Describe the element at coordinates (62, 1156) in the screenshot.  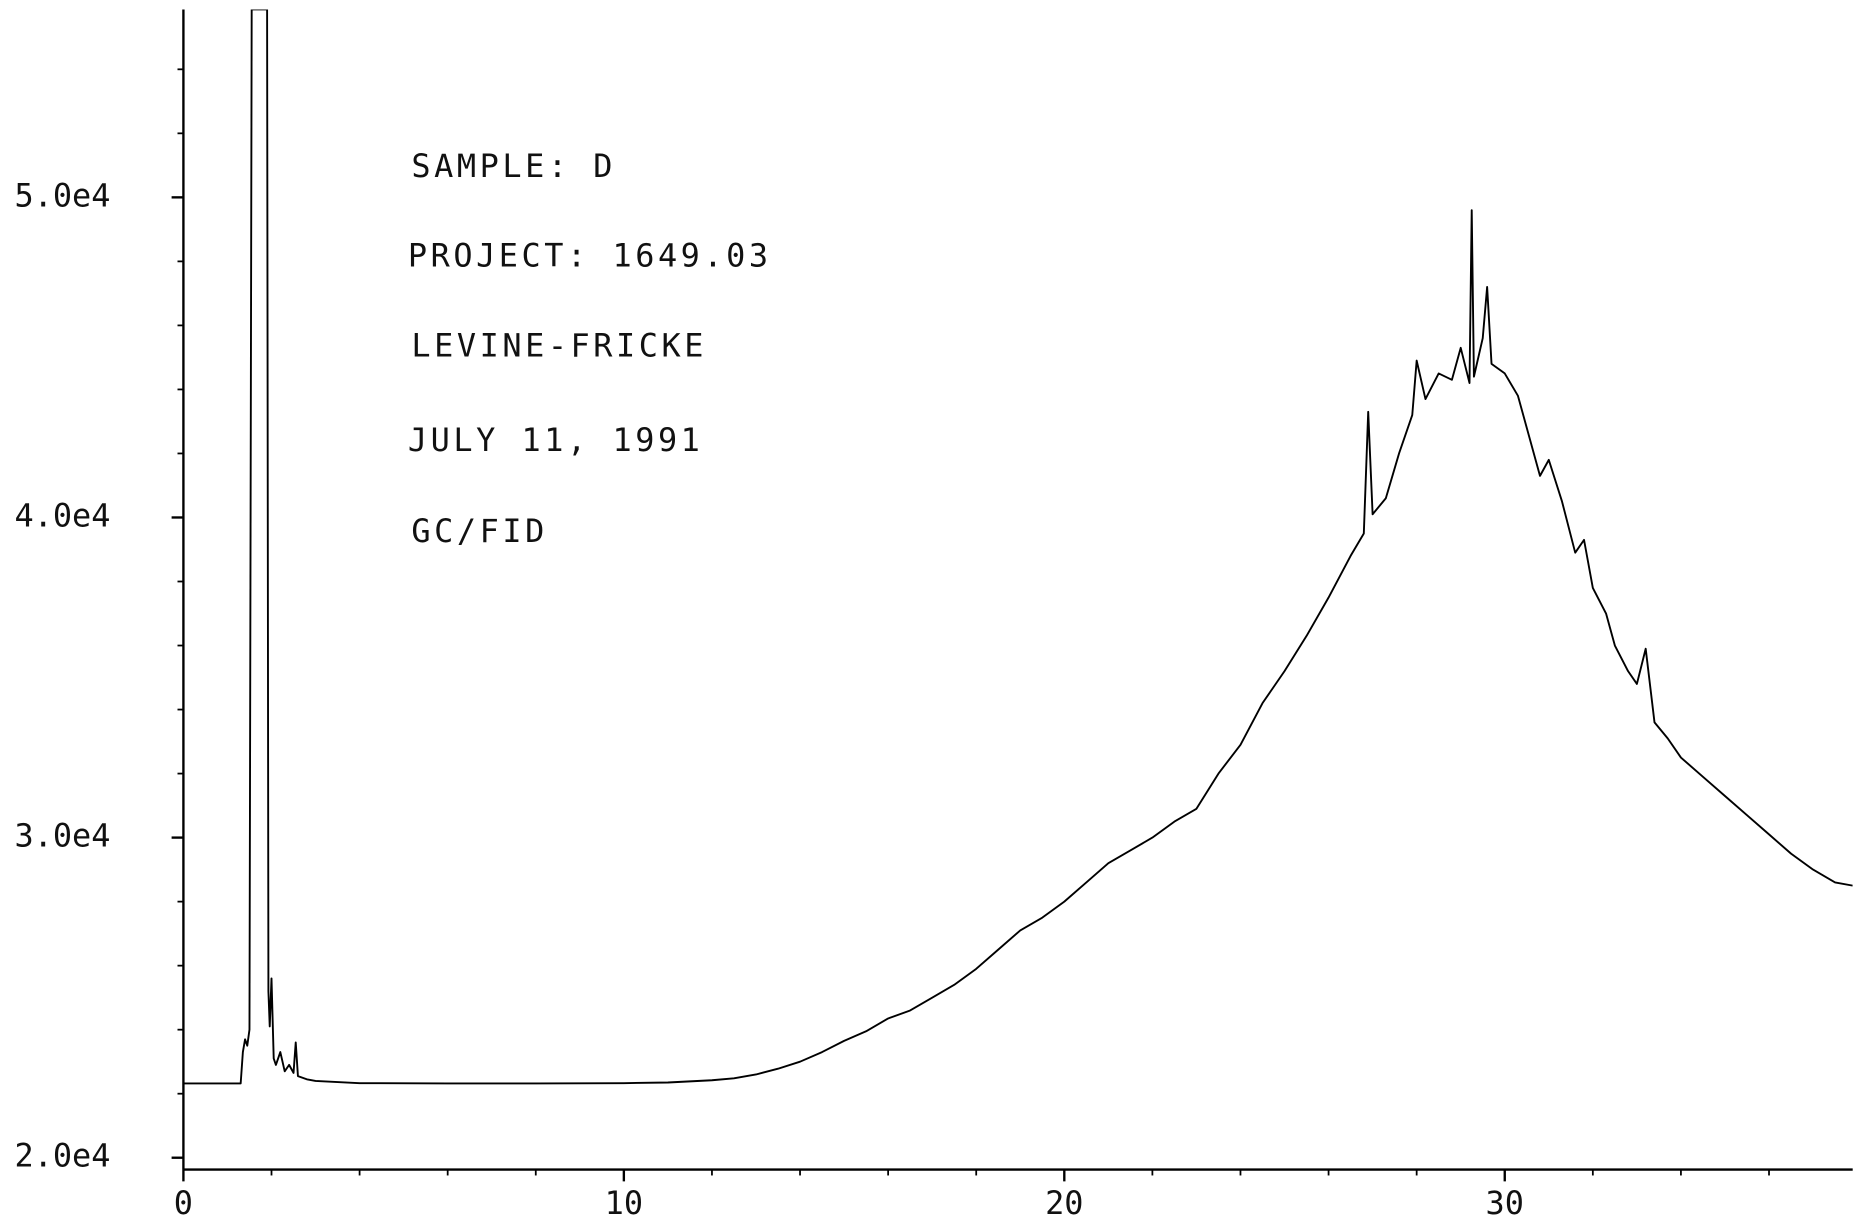
I see `y-tick-label: 2.0e4` at that location.